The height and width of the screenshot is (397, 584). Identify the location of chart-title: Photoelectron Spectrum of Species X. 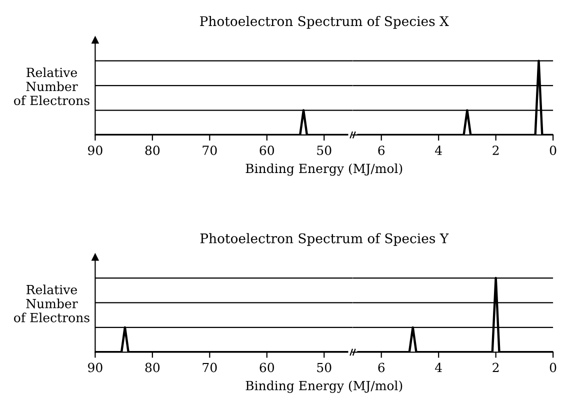
(324, 22).